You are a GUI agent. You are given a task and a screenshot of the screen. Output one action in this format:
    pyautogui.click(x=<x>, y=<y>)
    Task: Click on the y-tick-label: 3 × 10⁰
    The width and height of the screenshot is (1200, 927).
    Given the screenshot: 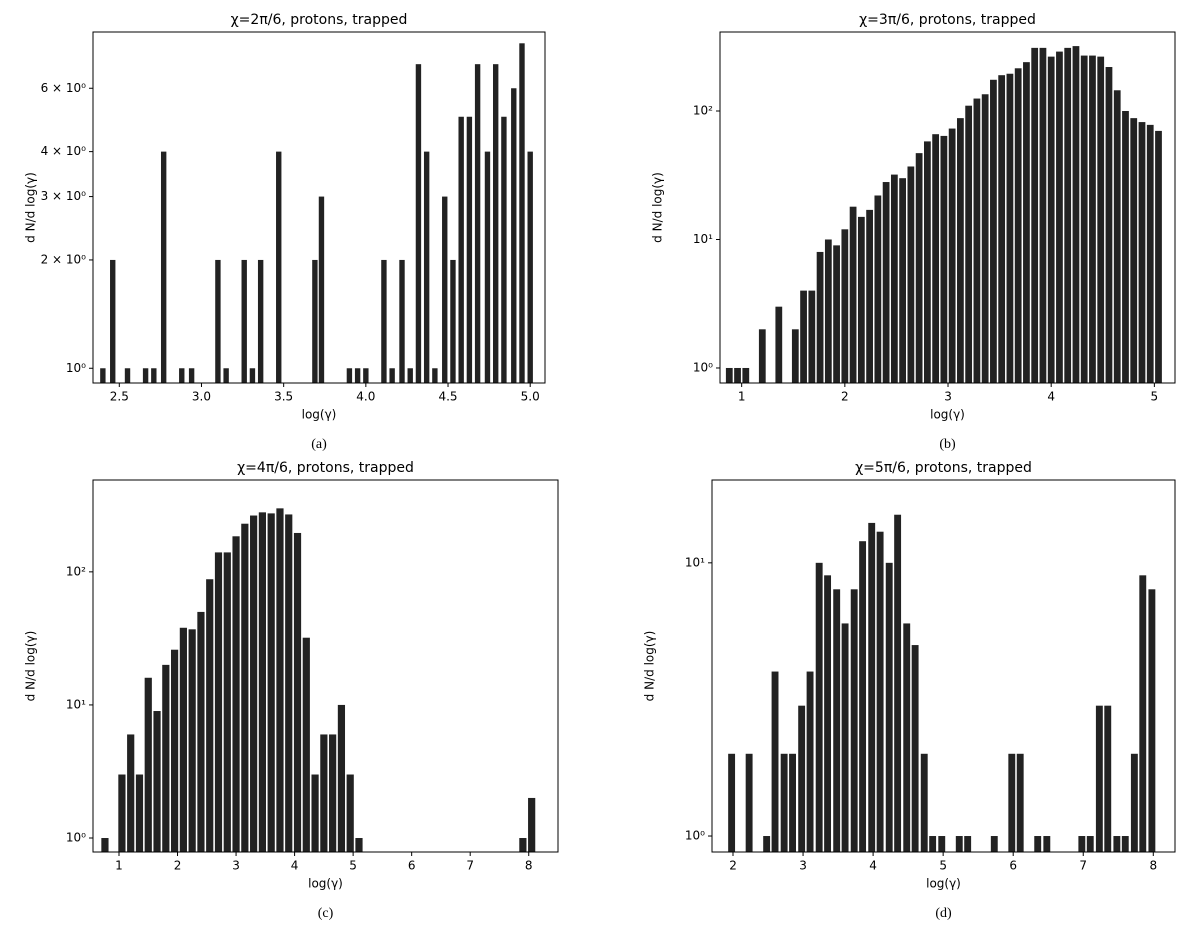 What is the action you would take?
    pyautogui.click(x=64, y=196)
    